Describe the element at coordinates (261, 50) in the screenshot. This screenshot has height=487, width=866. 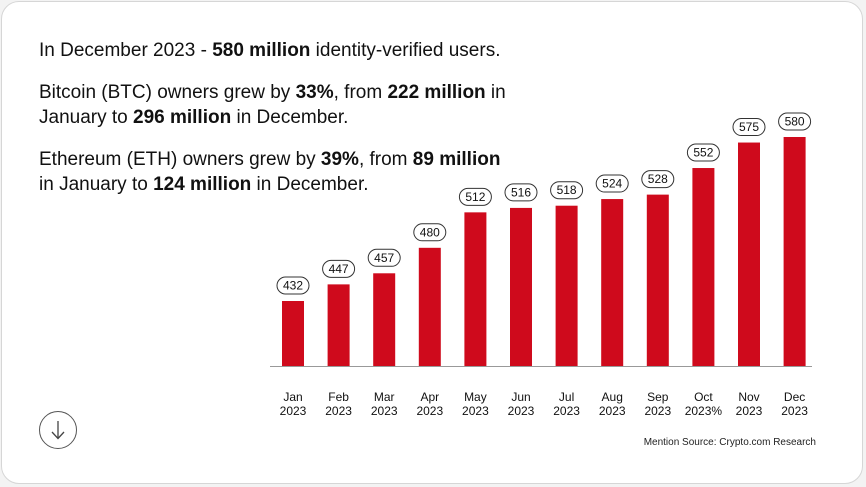
I see `headline-highlight: 580 million` at that location.